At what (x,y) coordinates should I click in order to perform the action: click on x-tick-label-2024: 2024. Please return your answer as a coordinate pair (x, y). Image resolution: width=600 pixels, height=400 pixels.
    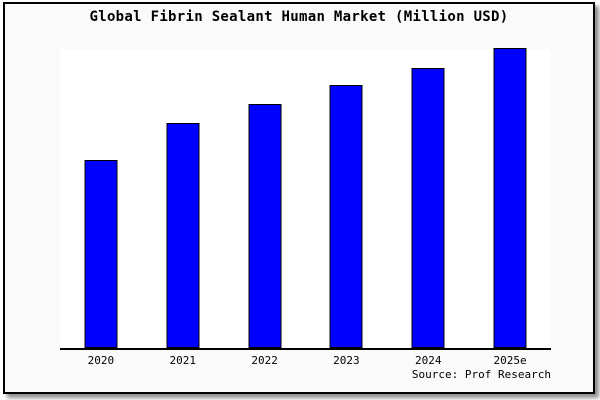
    Looking at the image, I should click on (428, 360).